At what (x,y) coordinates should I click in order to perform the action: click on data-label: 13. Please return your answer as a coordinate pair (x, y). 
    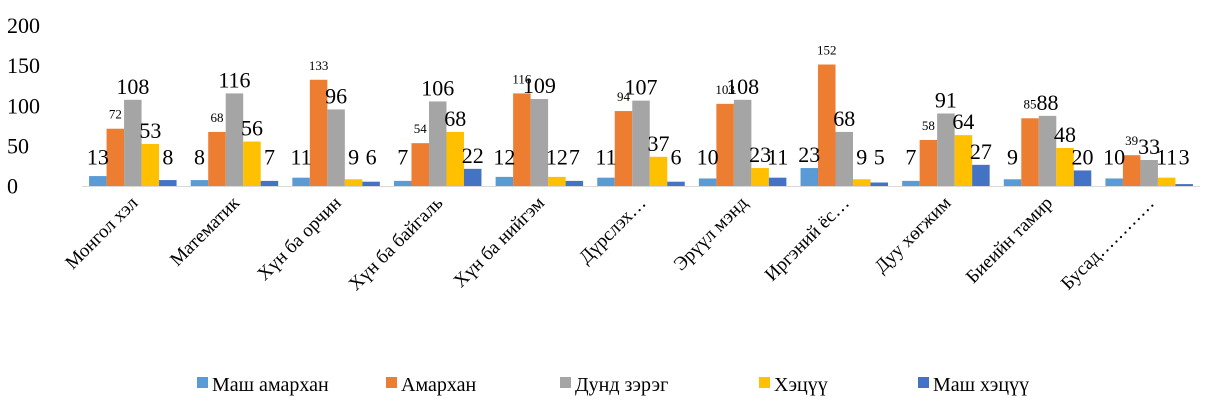
    Looking at the image, I should click on (98, 157).